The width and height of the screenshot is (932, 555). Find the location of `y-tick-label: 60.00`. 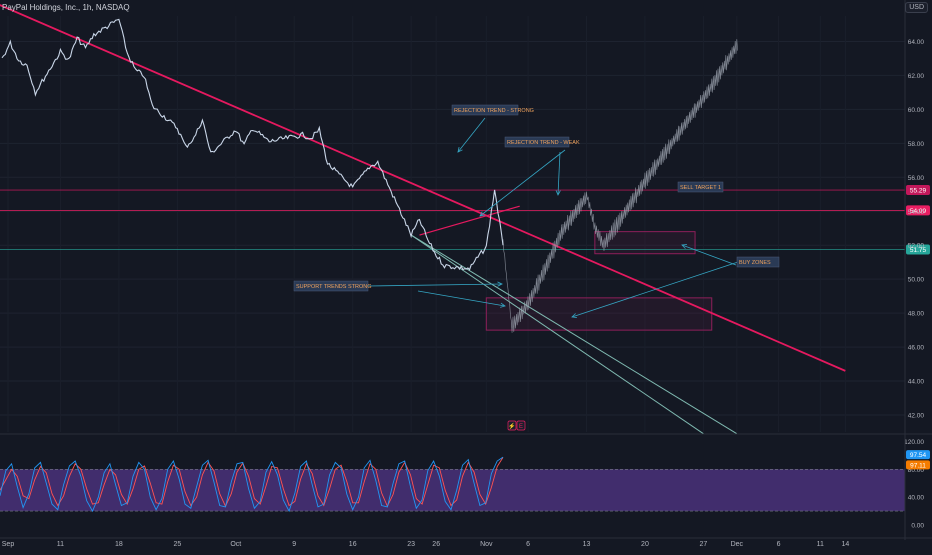

y-tick-label: 60.00 is located at coordinates (916, 110).